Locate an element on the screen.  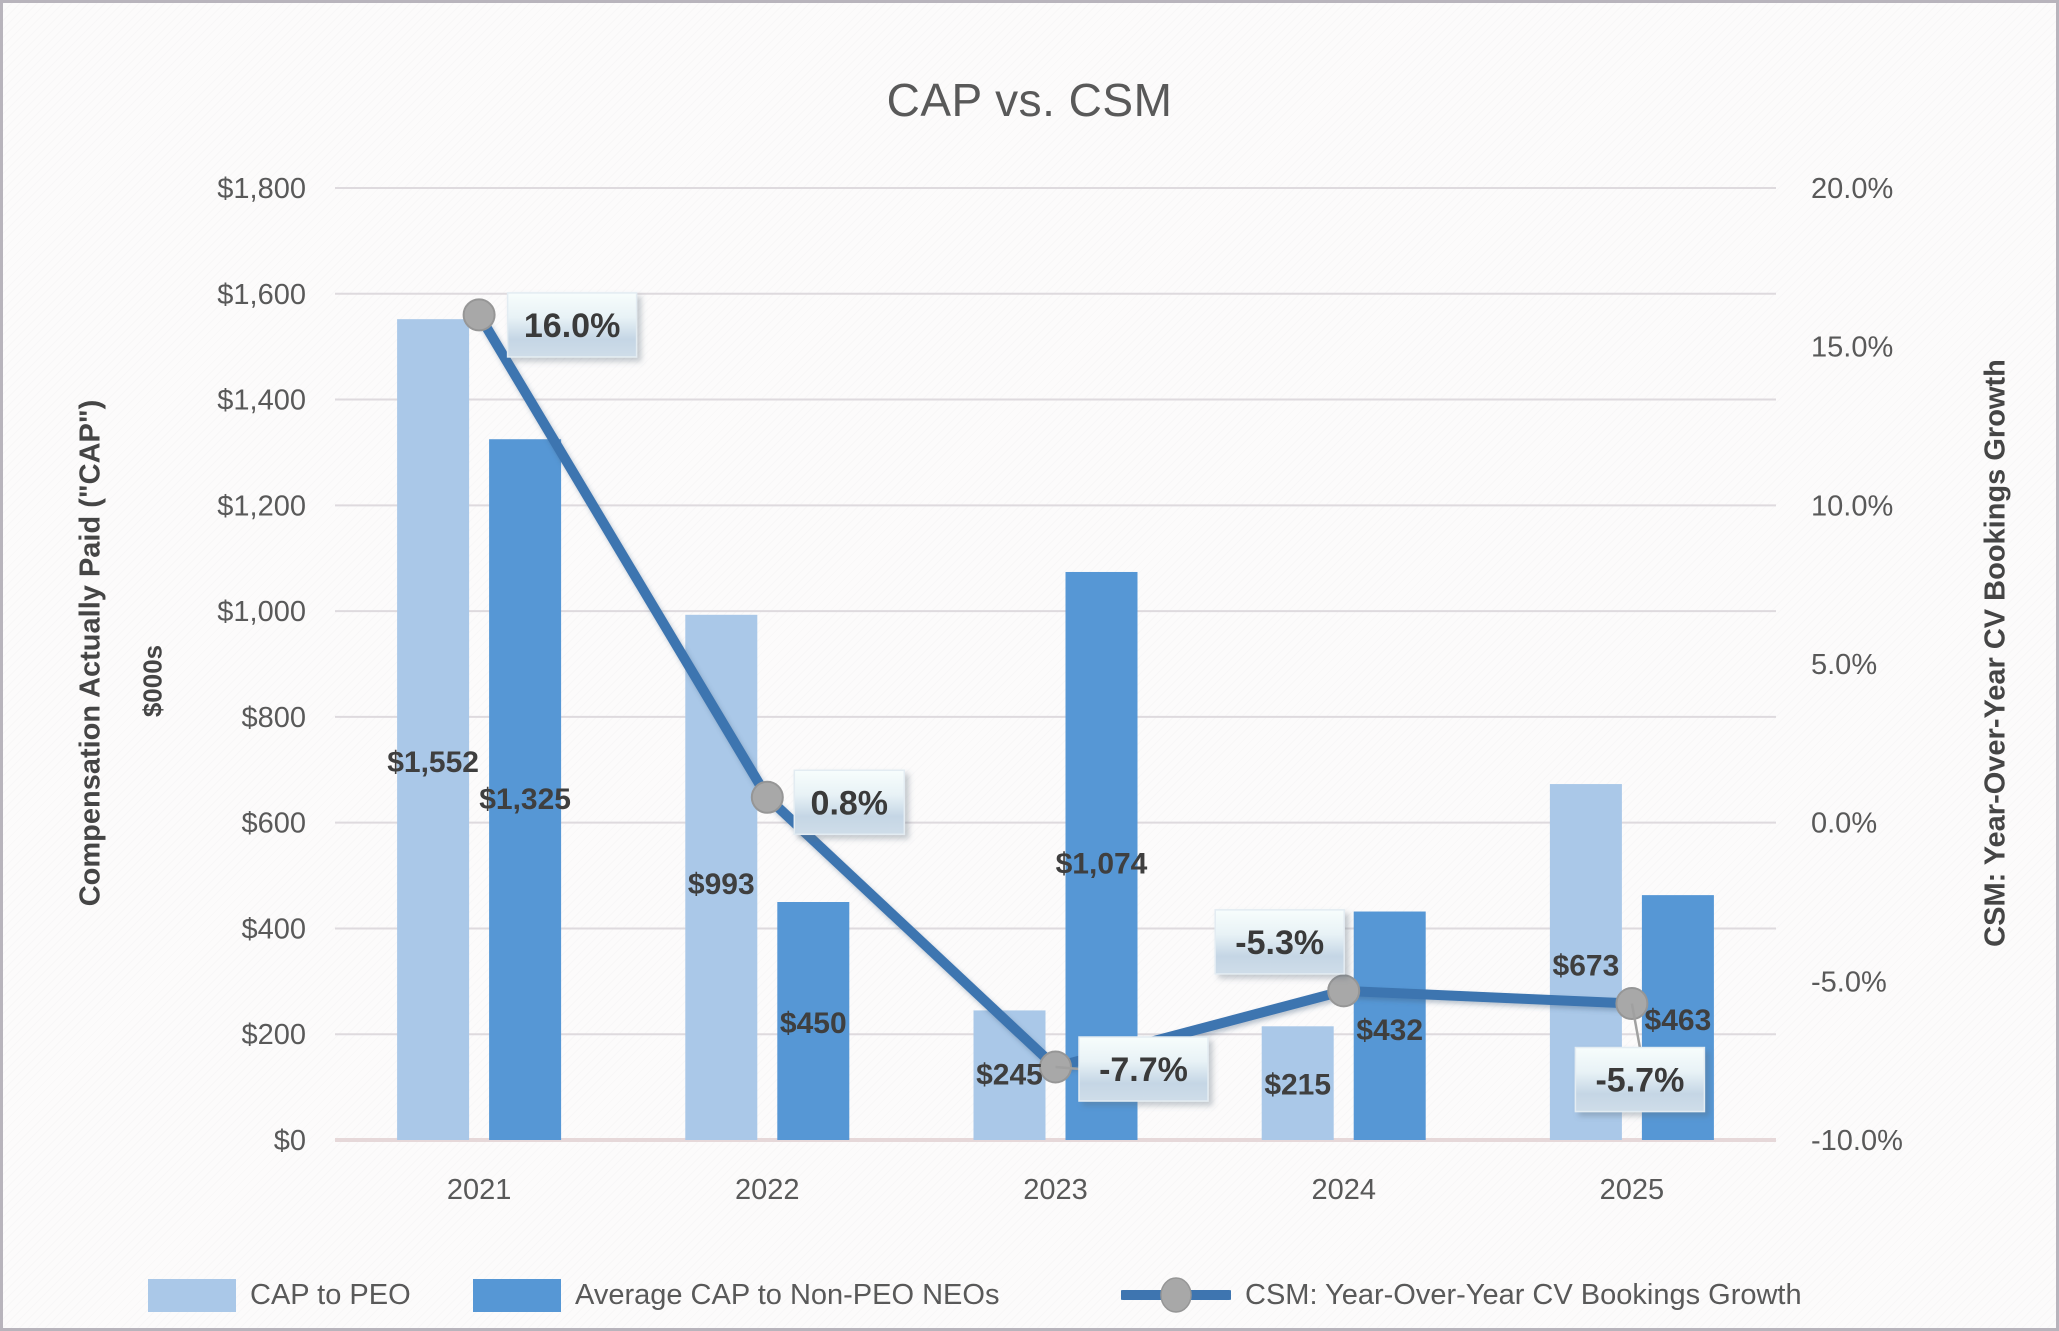
csm-label-2024: -5.3% is located at coordinates (1279, 943).